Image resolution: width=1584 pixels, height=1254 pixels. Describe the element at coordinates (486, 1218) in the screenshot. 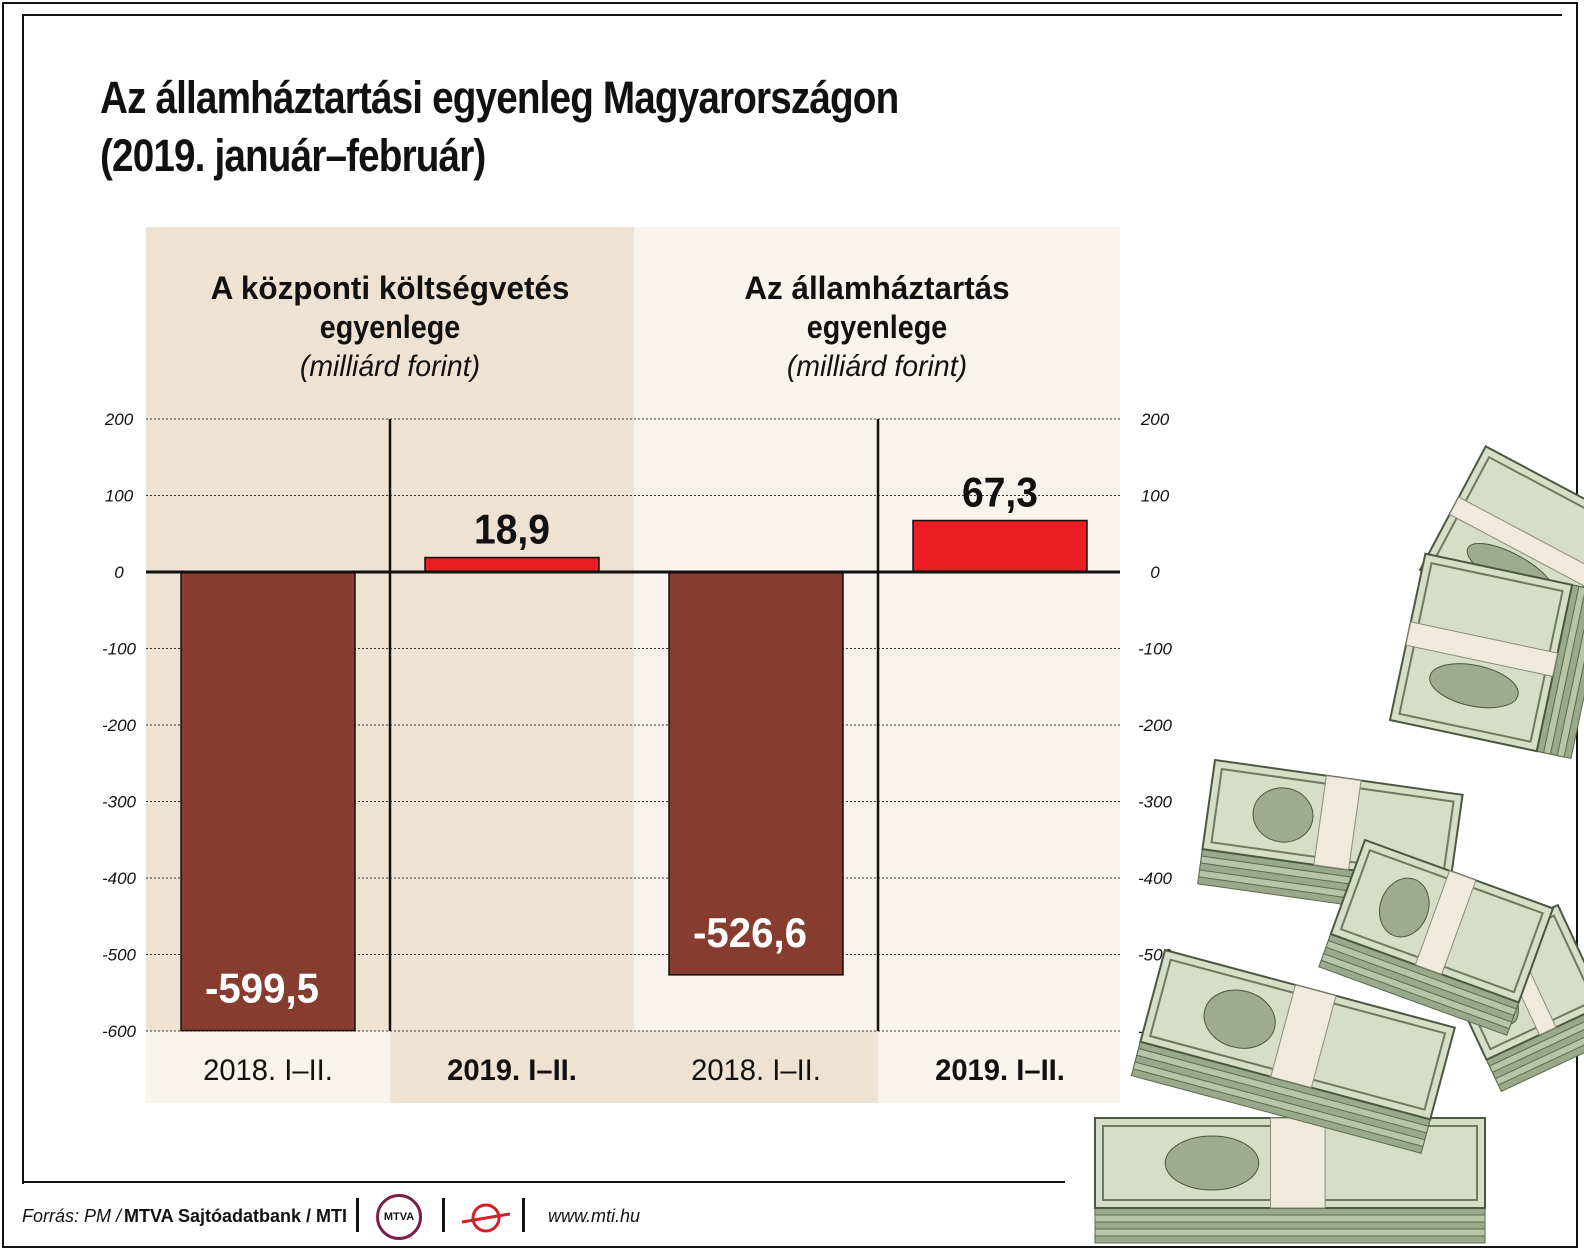

I see `mti-logo-icon` at that location.